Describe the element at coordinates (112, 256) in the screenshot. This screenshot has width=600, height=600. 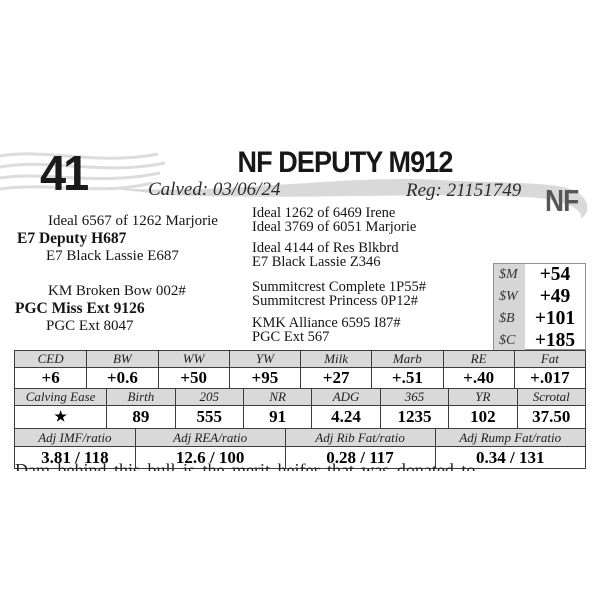
I see `pedigree-sire-dam: E7 Black Lassie E687` at that location.